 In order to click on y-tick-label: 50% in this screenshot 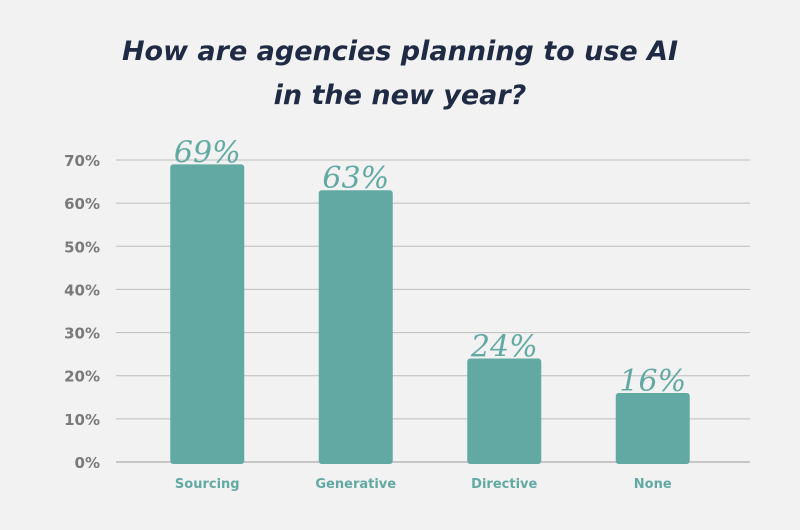, I will do `click(82, 247)`.